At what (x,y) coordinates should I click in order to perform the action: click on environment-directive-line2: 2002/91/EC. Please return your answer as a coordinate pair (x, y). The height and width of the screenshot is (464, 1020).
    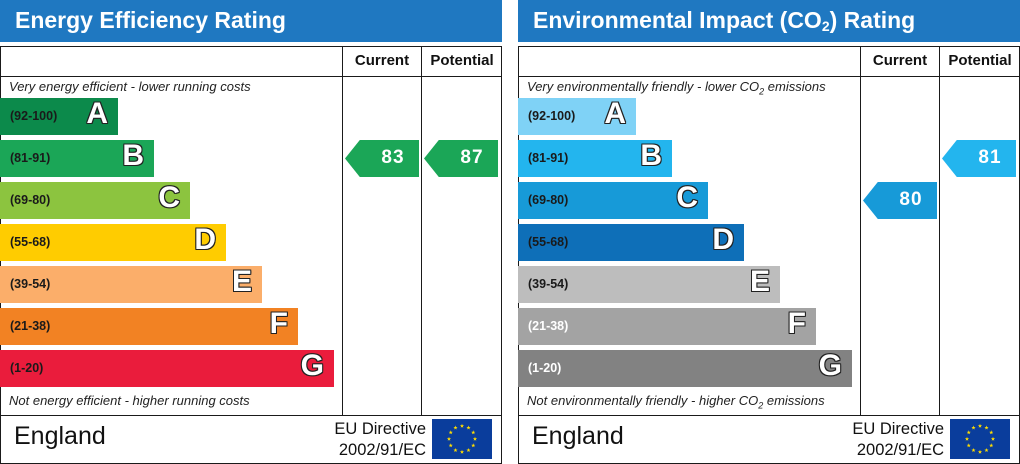
    Looking at the image, I should click on (900, 450).